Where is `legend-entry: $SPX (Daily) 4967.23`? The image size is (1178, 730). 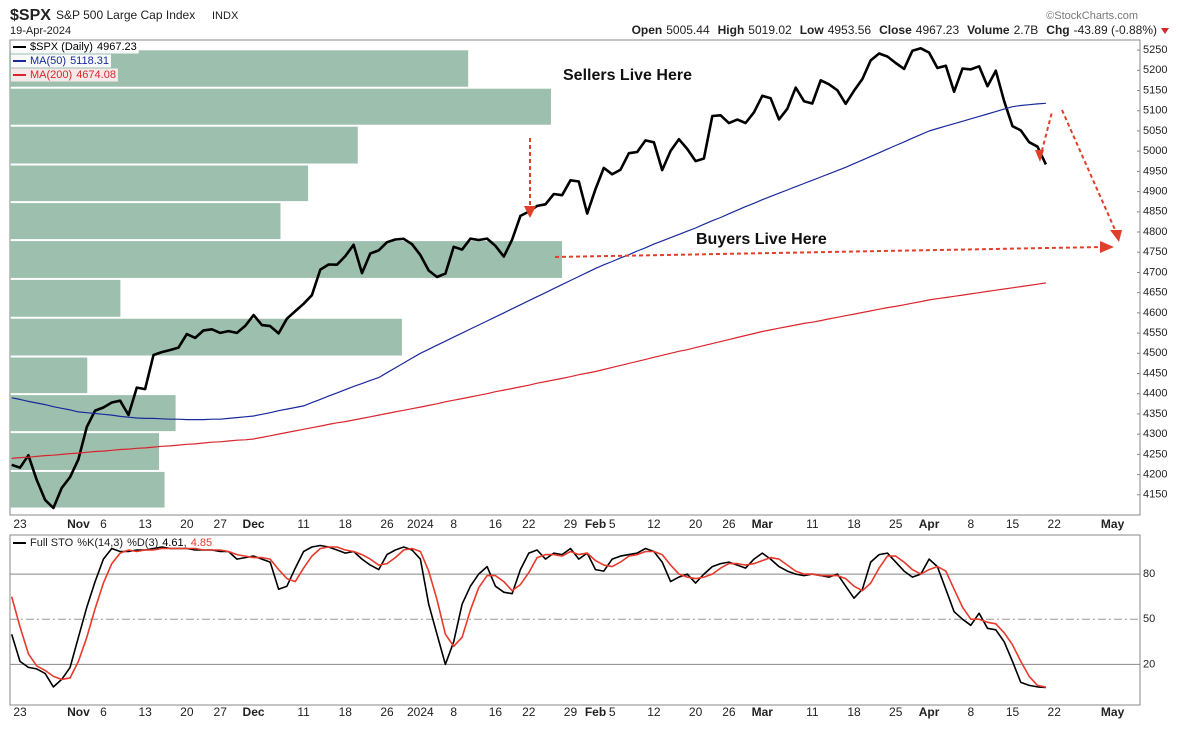
legend-entry: $SPX (Daily) 4967.23 is located at coordinates (83, 47).